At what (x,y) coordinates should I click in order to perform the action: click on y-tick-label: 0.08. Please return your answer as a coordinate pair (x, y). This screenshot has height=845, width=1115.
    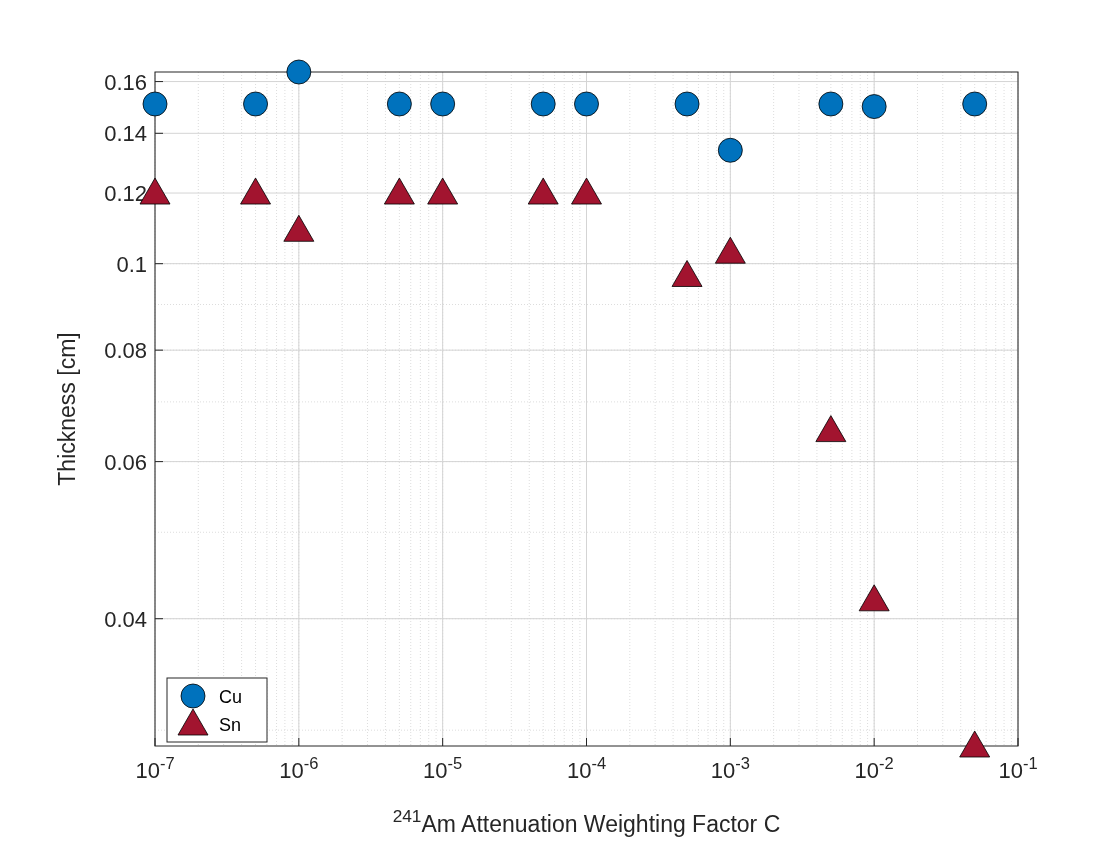
    Looking at the image, I should click on (125, 351).